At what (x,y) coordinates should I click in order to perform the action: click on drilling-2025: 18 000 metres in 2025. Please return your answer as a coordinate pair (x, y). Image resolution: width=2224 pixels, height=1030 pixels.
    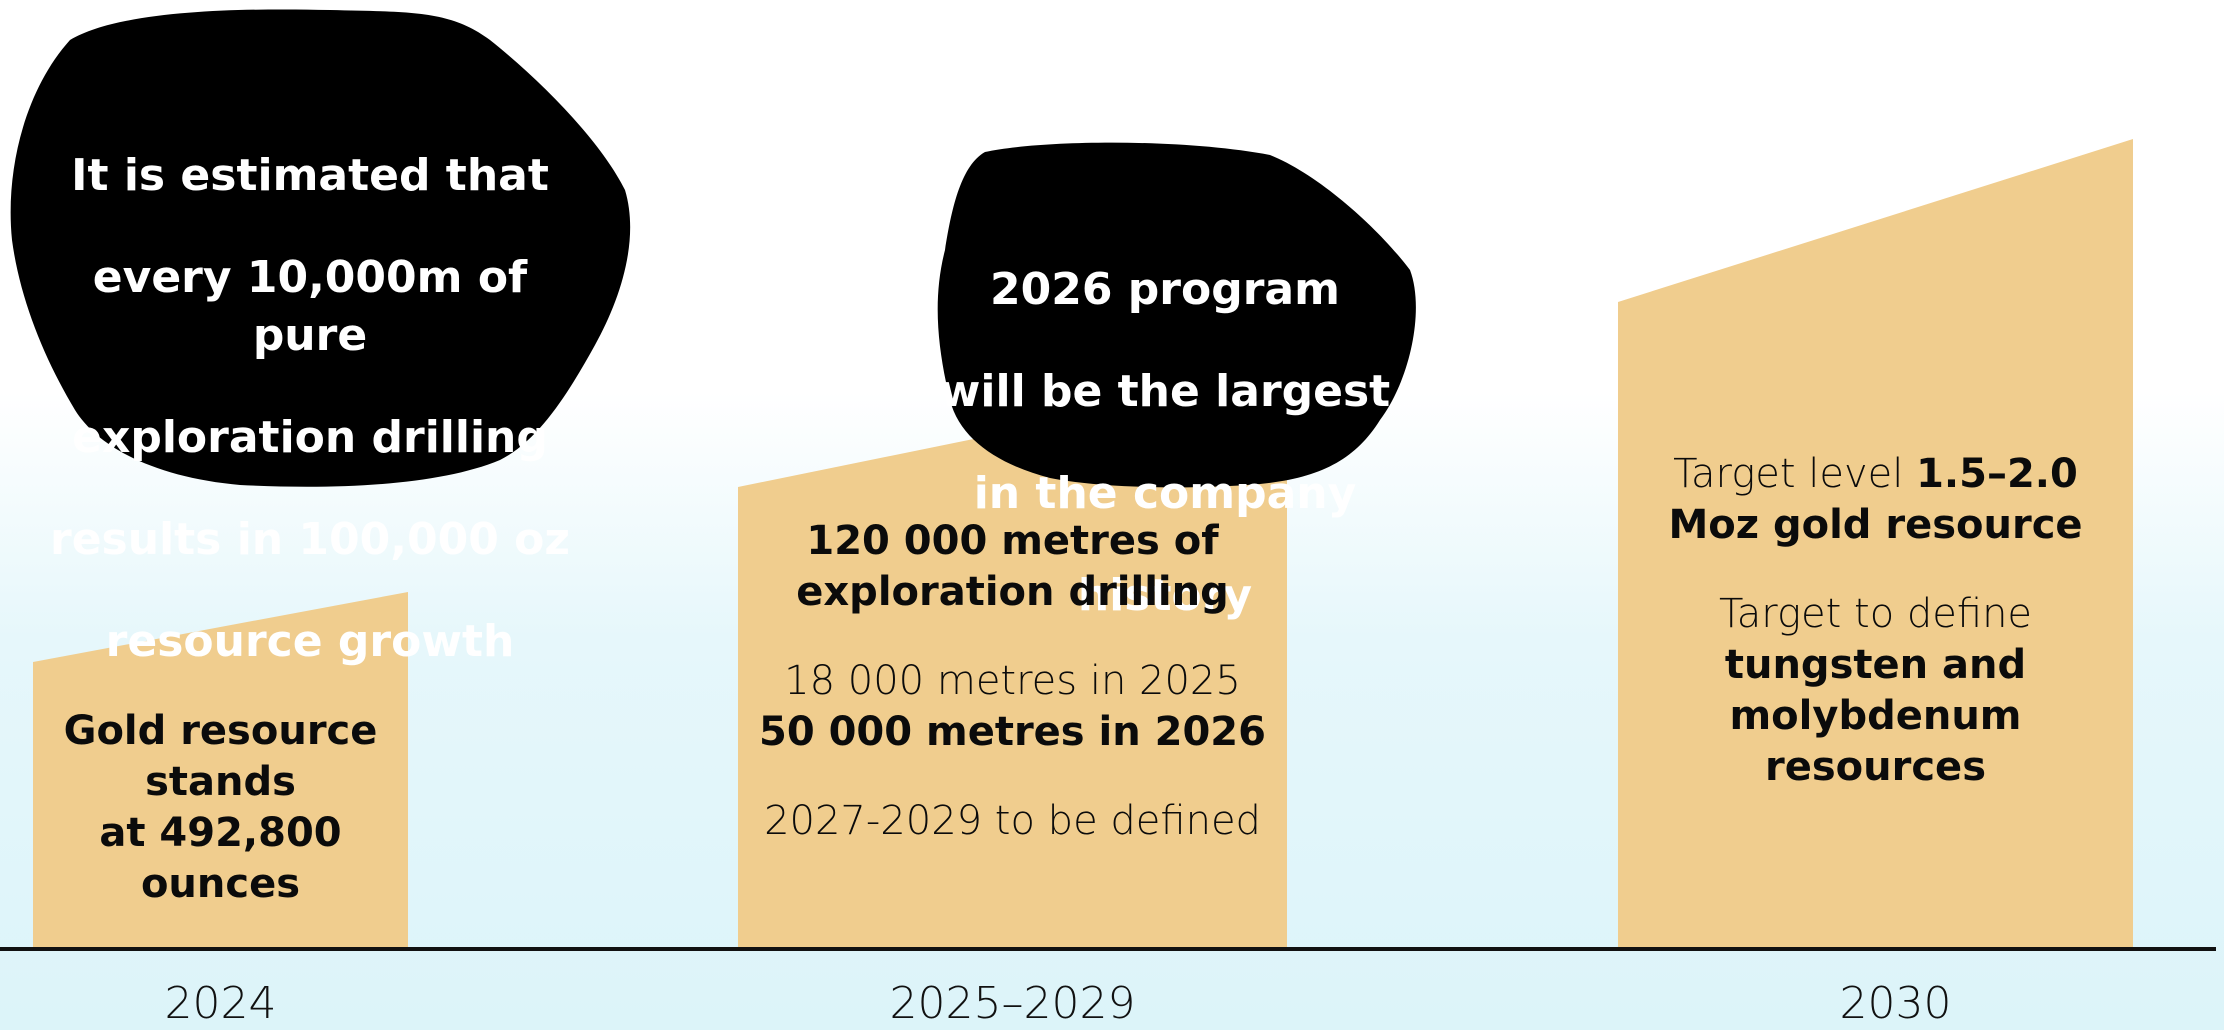
    Looking at the image, I should click on (1012, 681).